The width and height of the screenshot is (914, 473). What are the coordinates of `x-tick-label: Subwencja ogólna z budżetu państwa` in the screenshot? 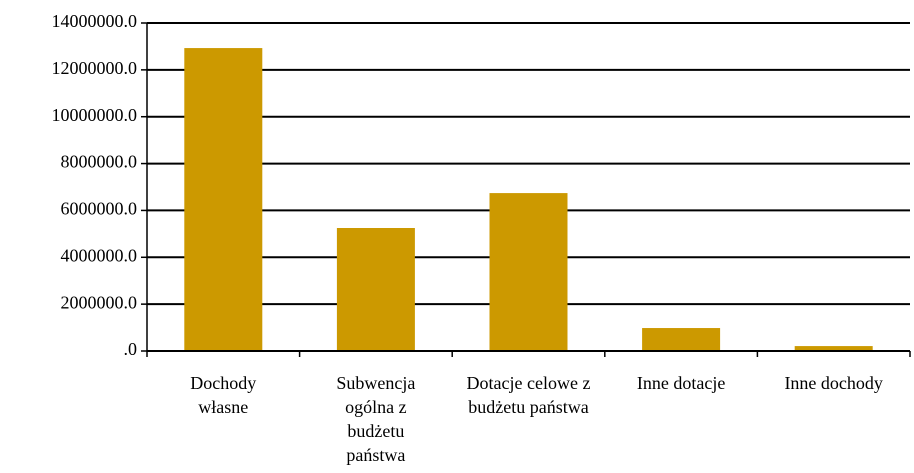 It's located at (376, 419).